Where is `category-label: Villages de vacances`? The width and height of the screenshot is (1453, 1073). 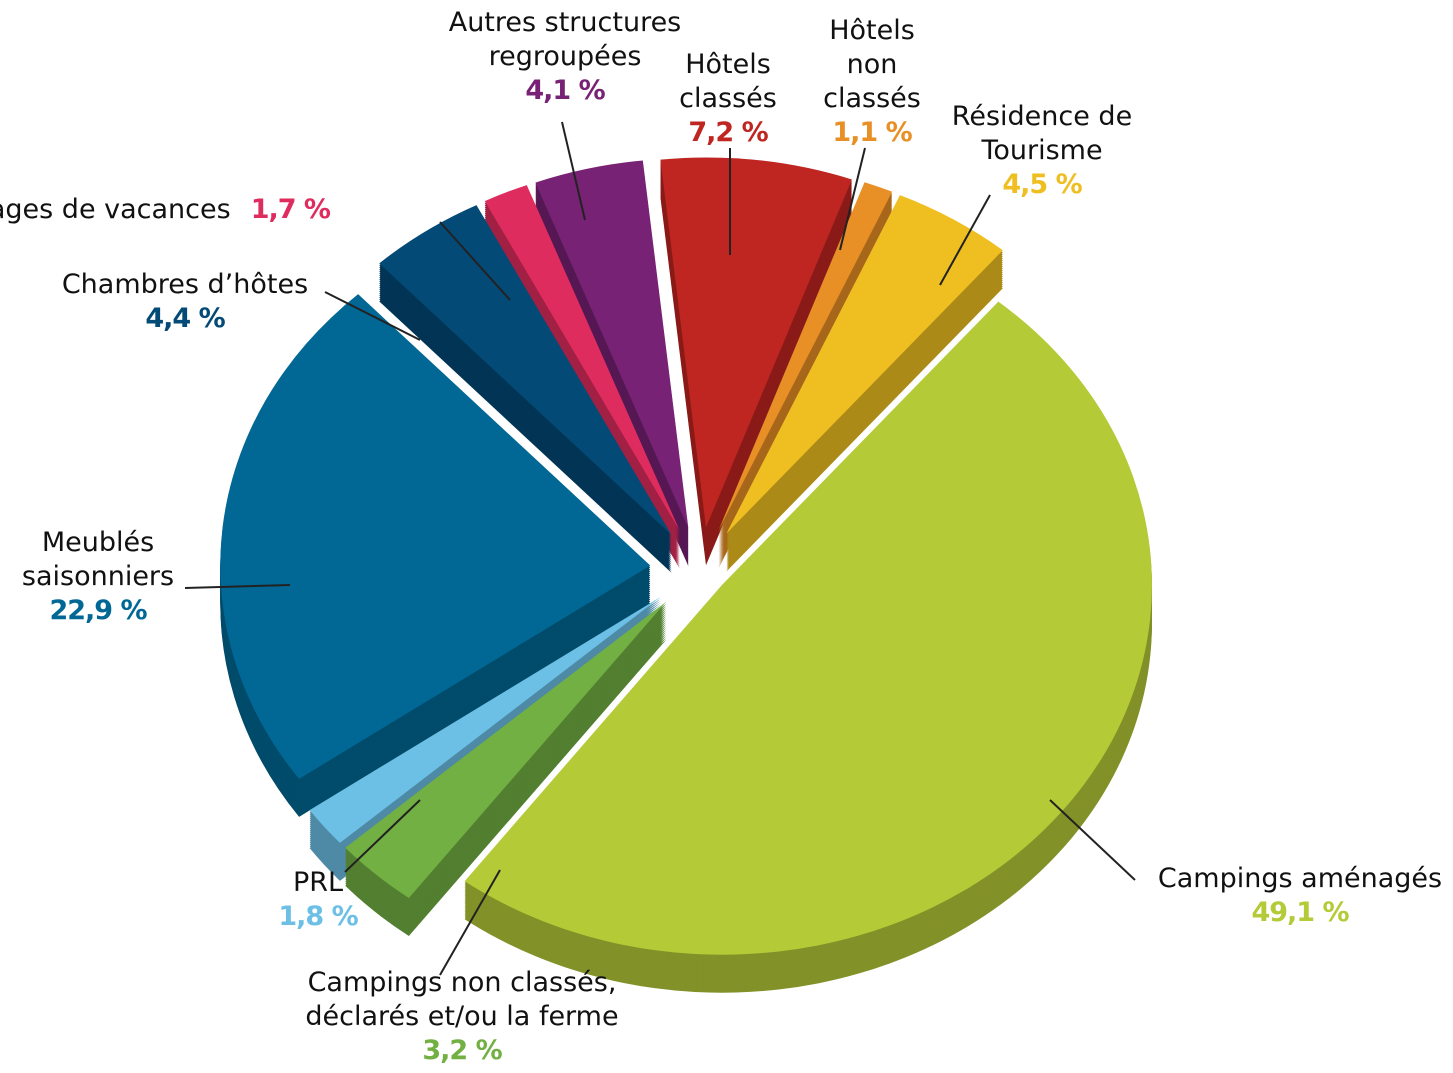 category-label: Villages de vacances is located at coordinates (115, 209).